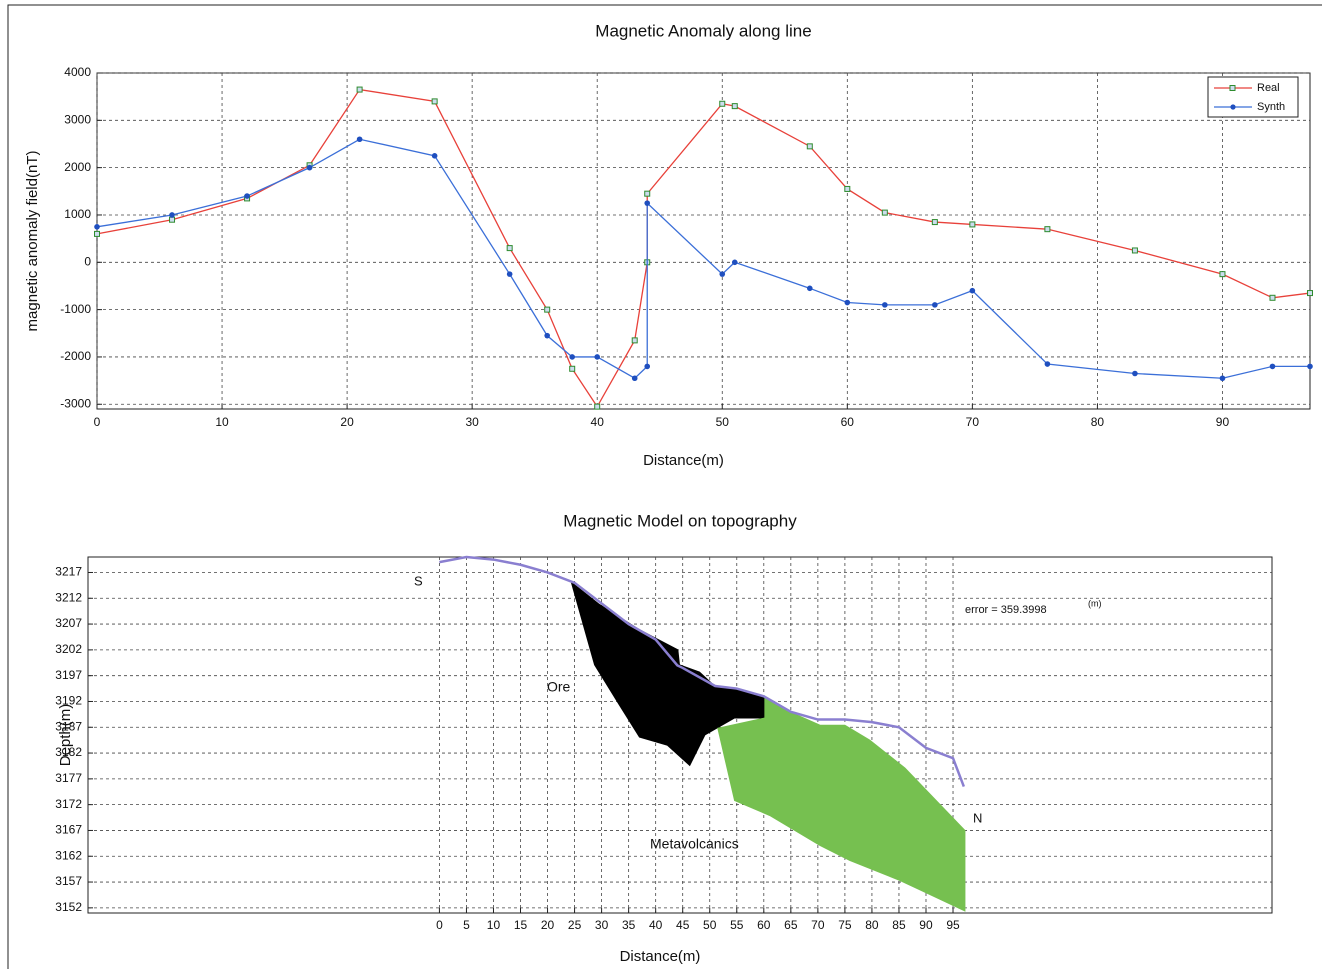  Describe the element at coordinates (87, 261) in the screenshot. I see `y-tick-label: 0` at that location.